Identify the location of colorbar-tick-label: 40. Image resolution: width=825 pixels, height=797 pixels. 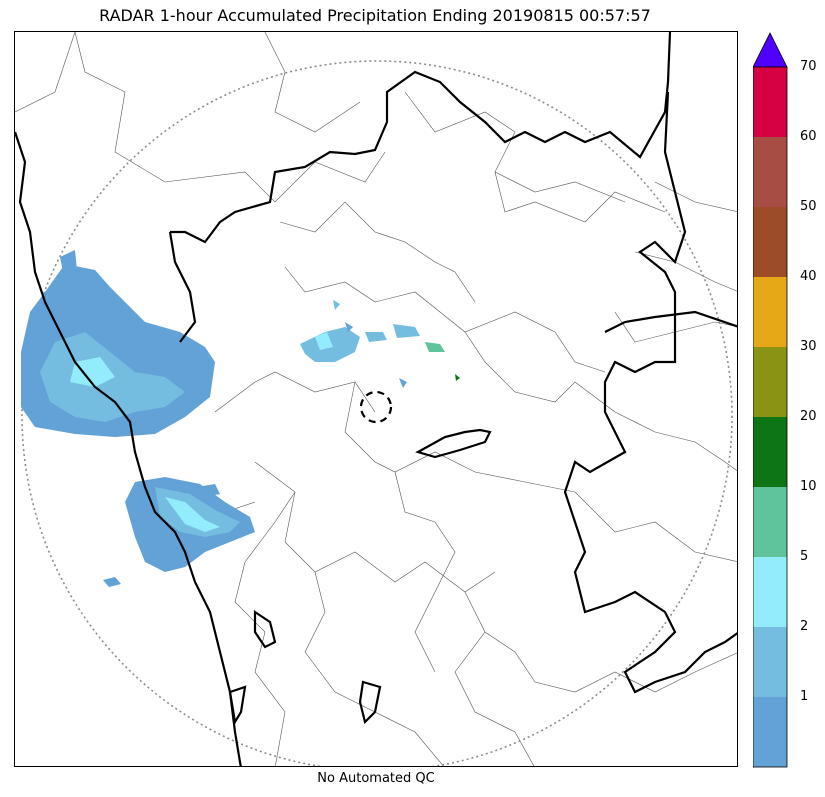
(808, 276).